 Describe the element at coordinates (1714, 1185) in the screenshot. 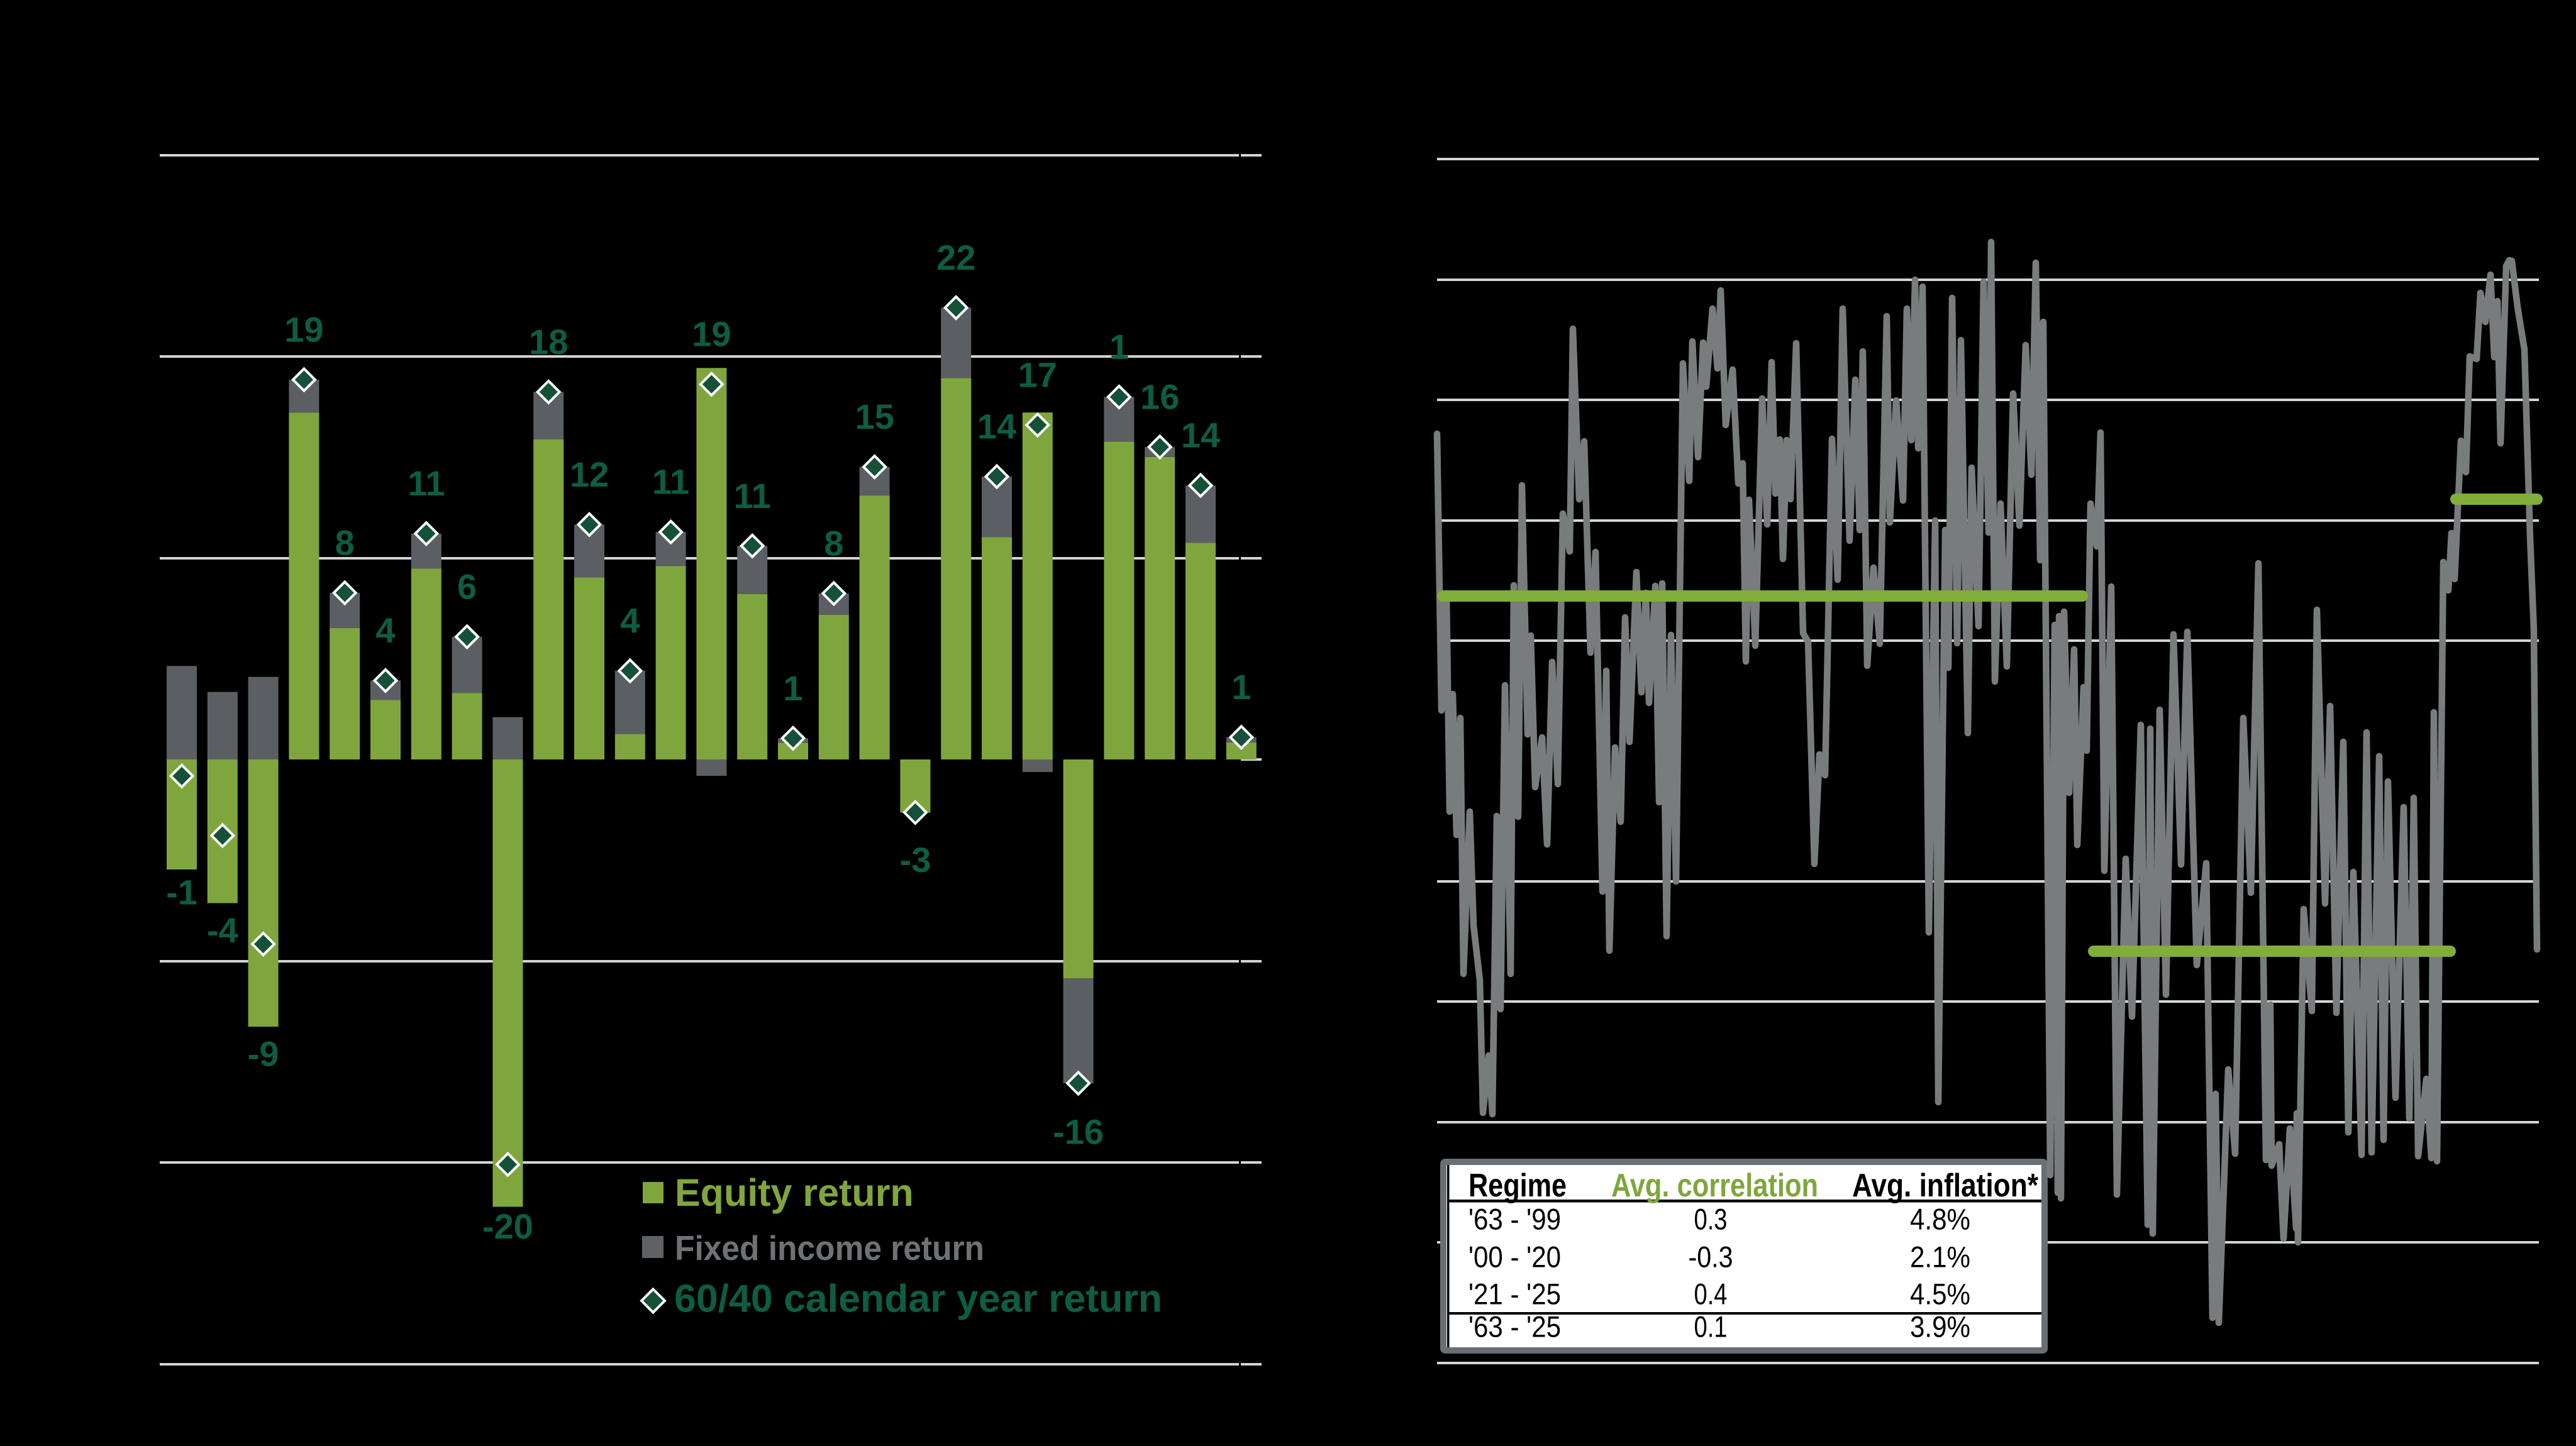

I see `svg-text: Avg. correlation` at that location.